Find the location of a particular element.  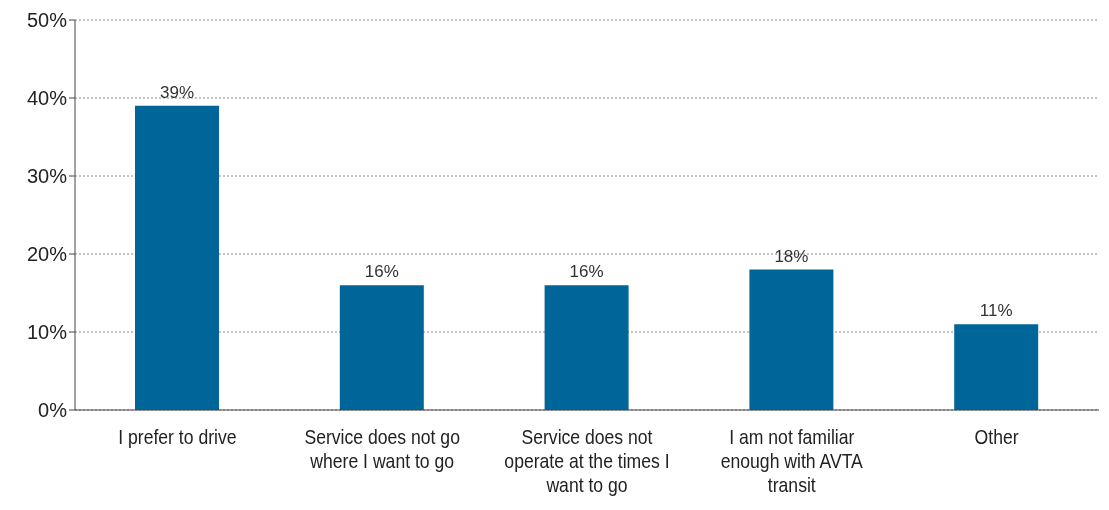

x-tick-label: I prefer to drive is located at coordinates (177, 437).